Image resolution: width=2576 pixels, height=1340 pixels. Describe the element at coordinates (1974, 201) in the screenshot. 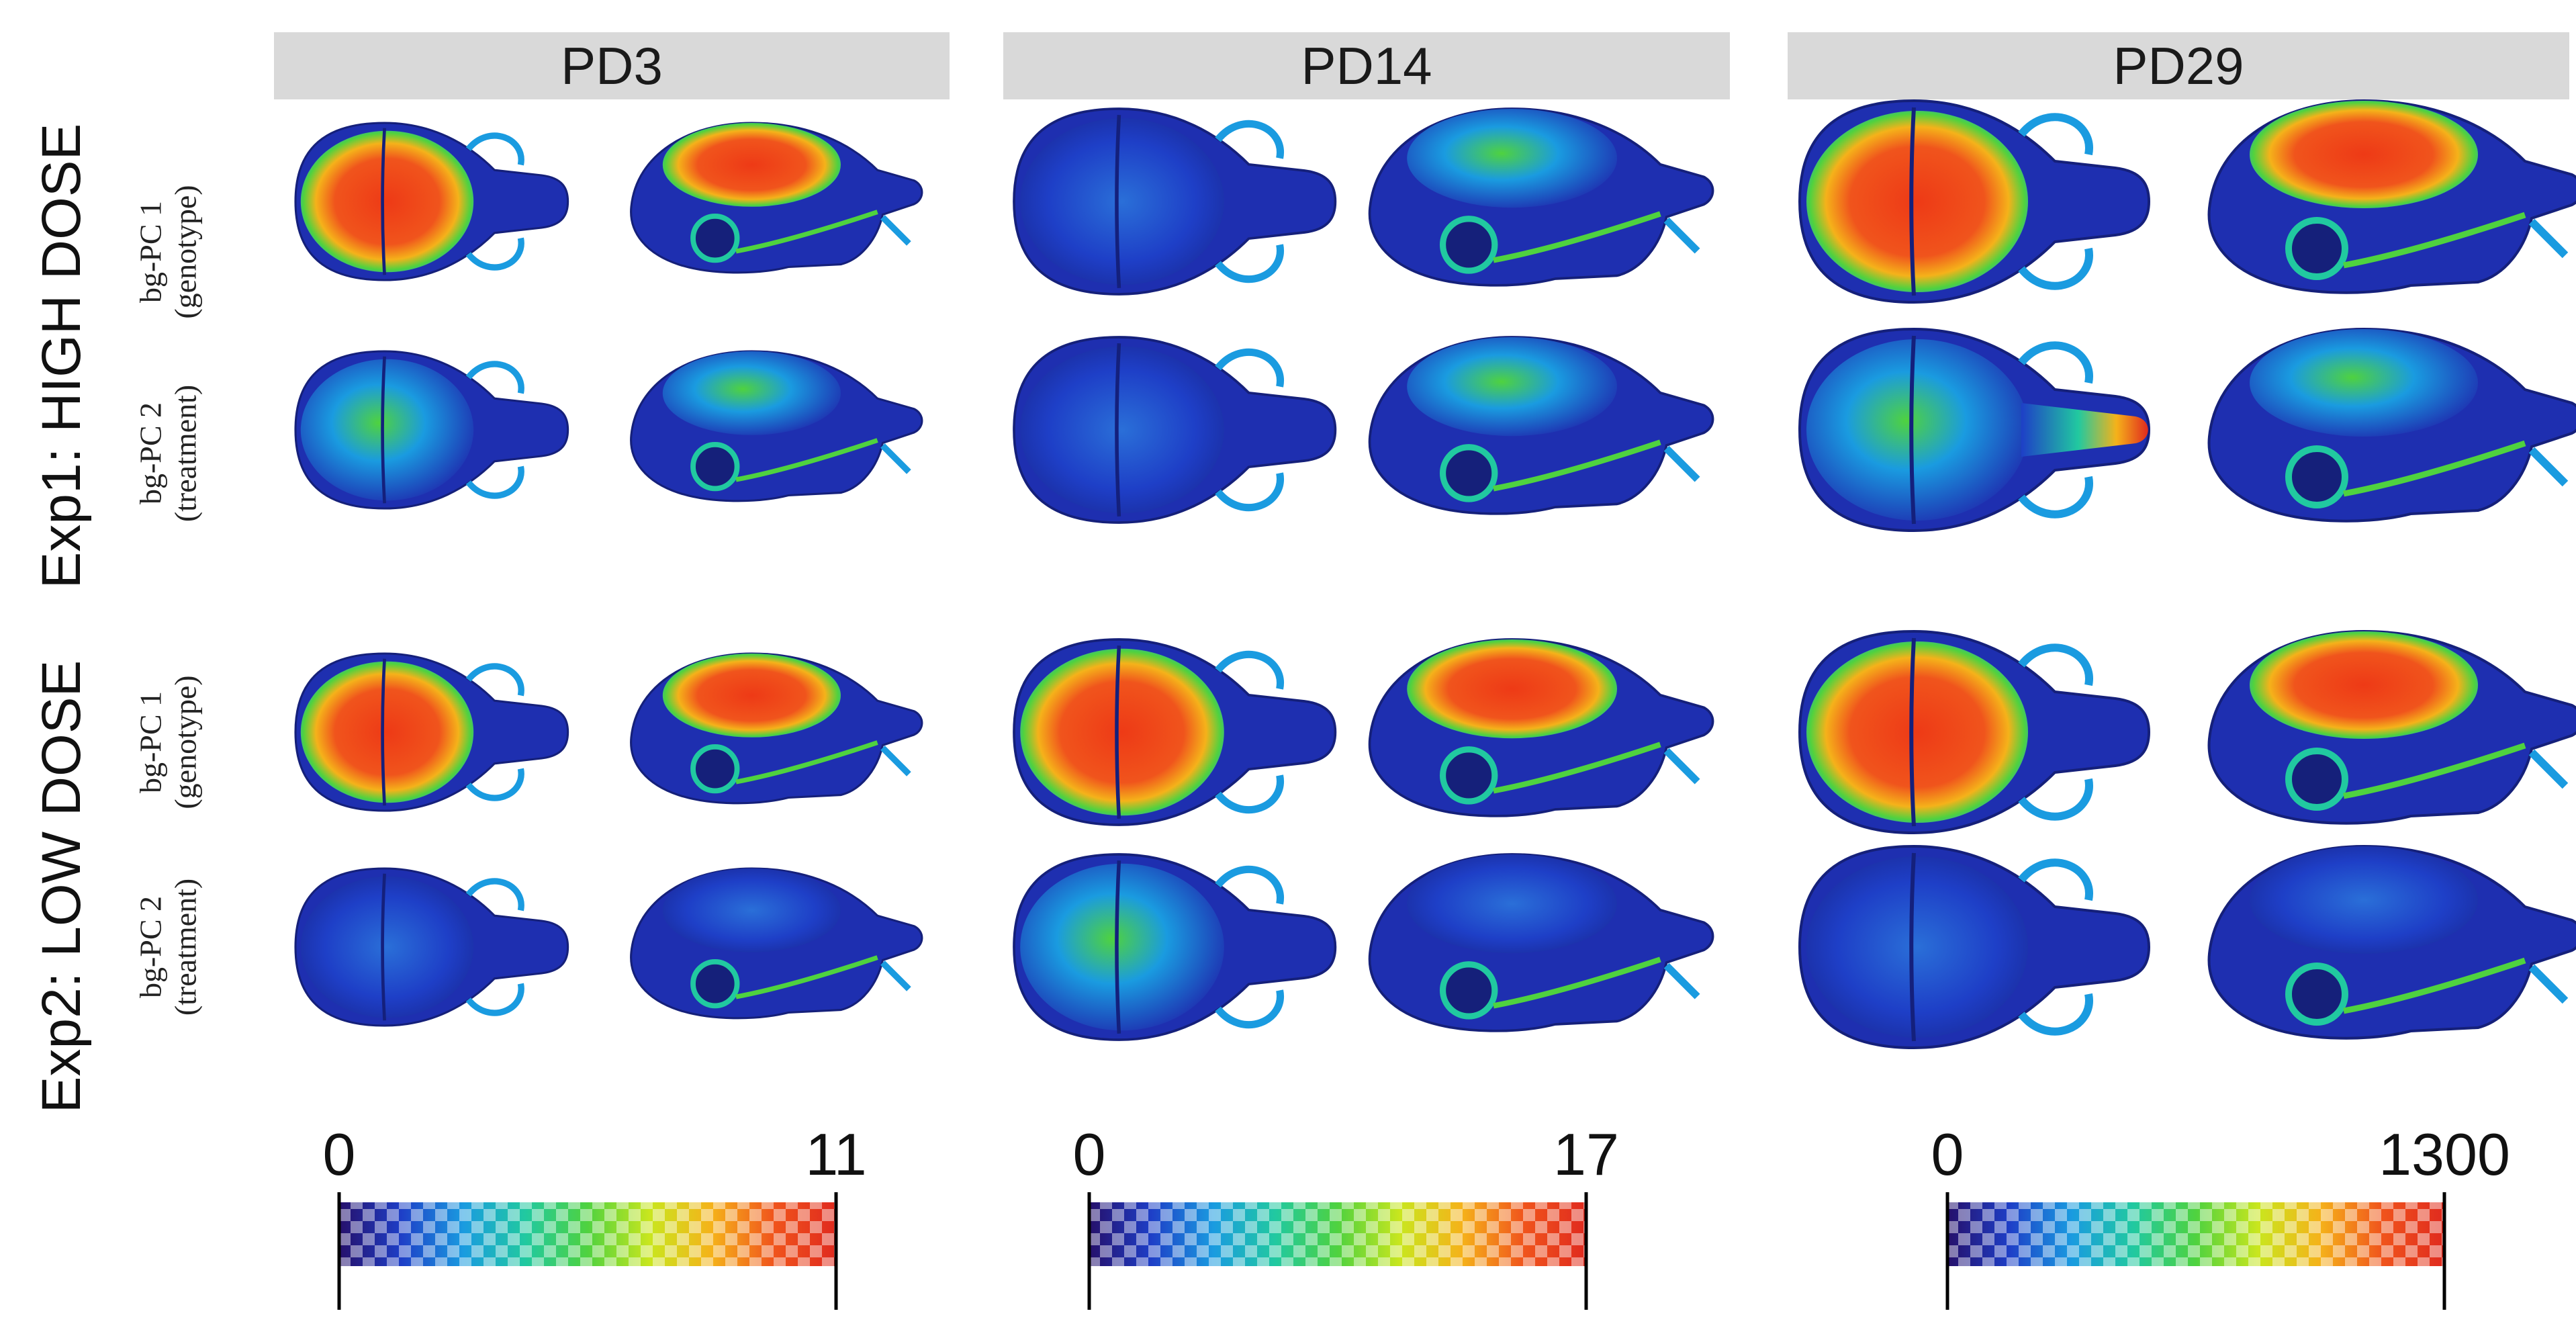

I see `skull-dorsal-exp1-pc1-pd29` at that location.